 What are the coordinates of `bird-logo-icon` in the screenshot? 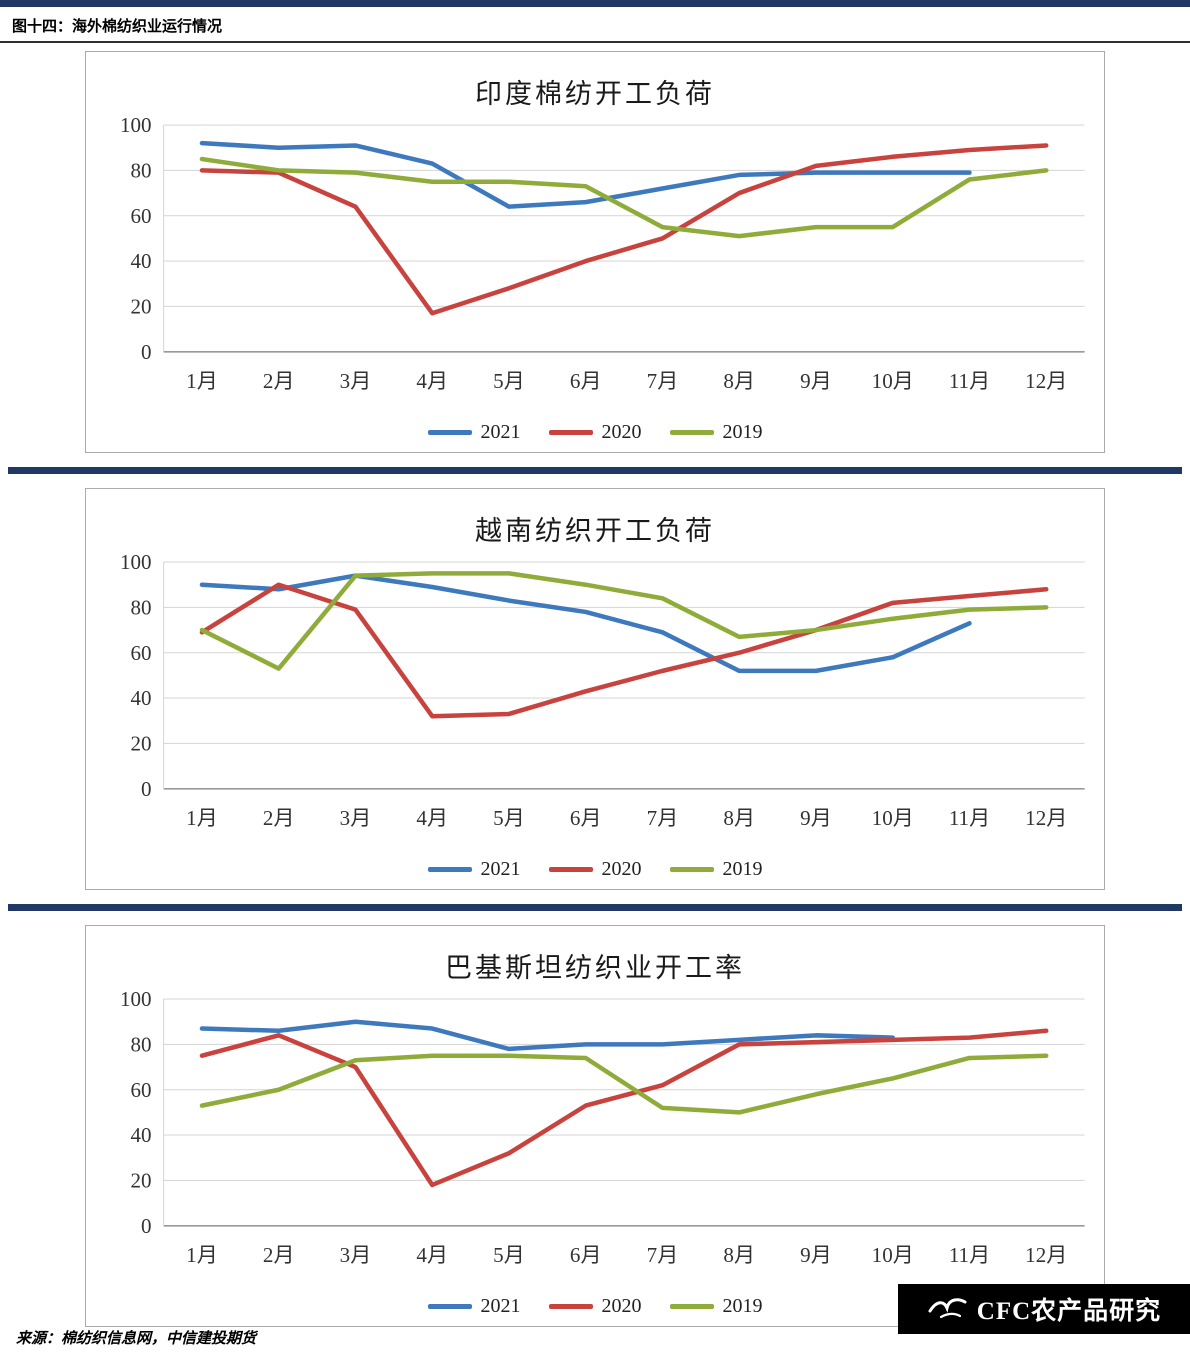 It's located at (947, 1308).